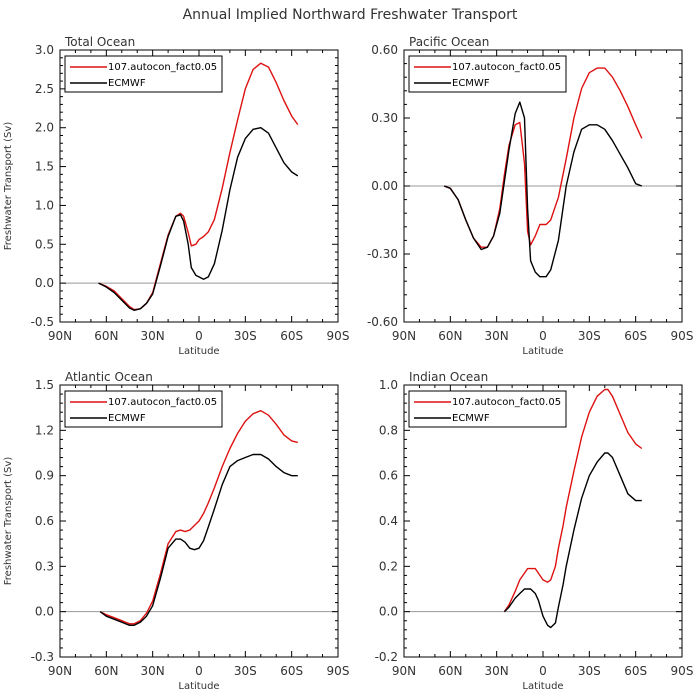  What do you see at coordinates (384, 50) in the screenshot?
I see `y-tick-label: 0.60` at bounding box center [384, 50].